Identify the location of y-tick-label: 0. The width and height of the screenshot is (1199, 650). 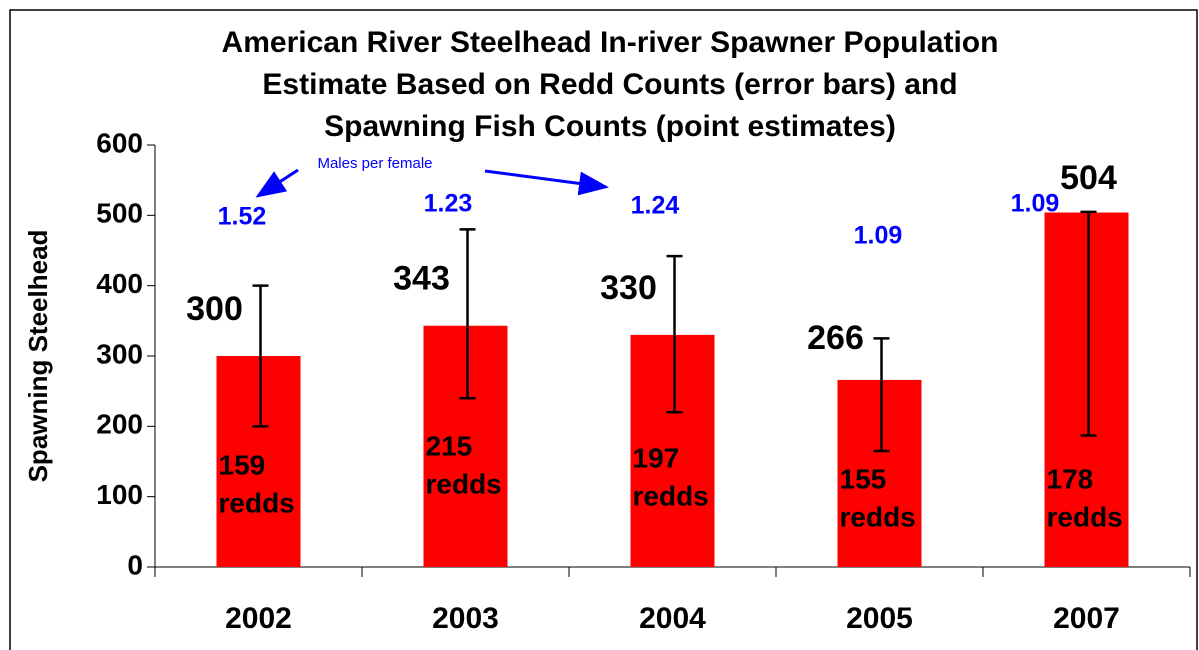
(135, 564).